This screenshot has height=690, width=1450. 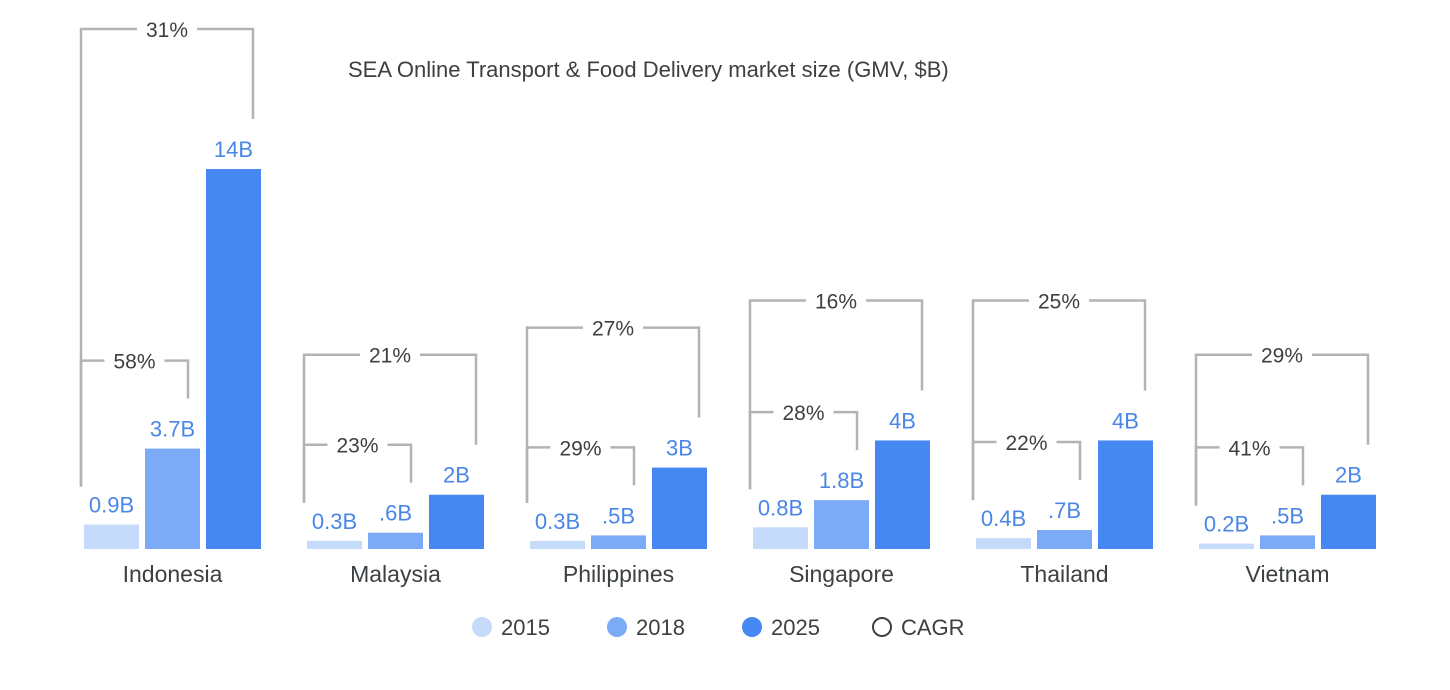 What do you see at coordinates (134, 362) in the screenshot?
I see `cagr-label-indonesia-2015-2018: 58%` at bounding box center [134, 362].